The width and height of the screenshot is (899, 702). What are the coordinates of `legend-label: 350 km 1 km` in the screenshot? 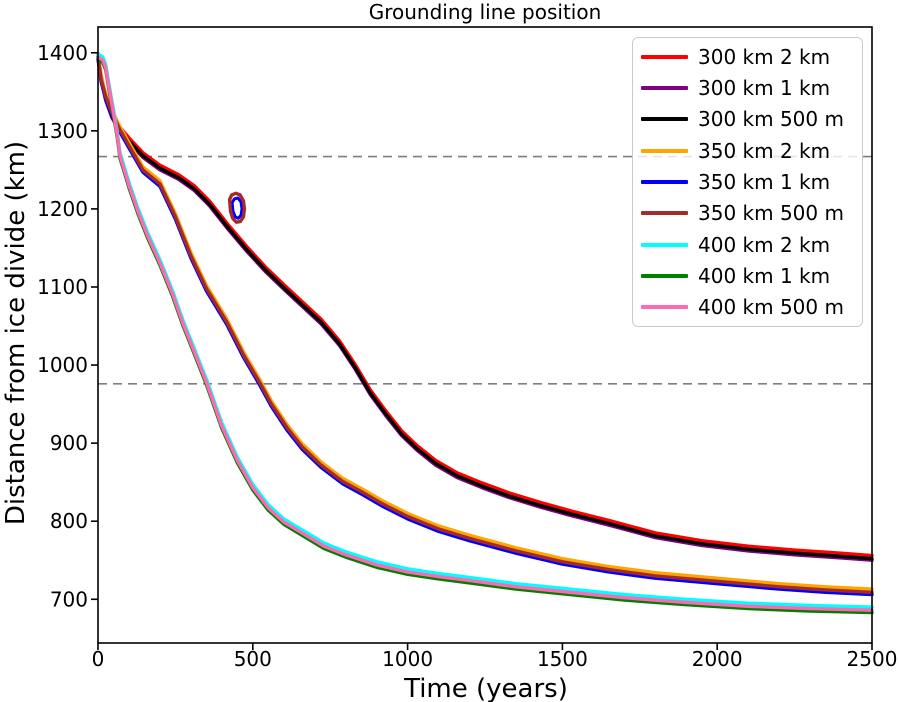 It's located at (764, 181).